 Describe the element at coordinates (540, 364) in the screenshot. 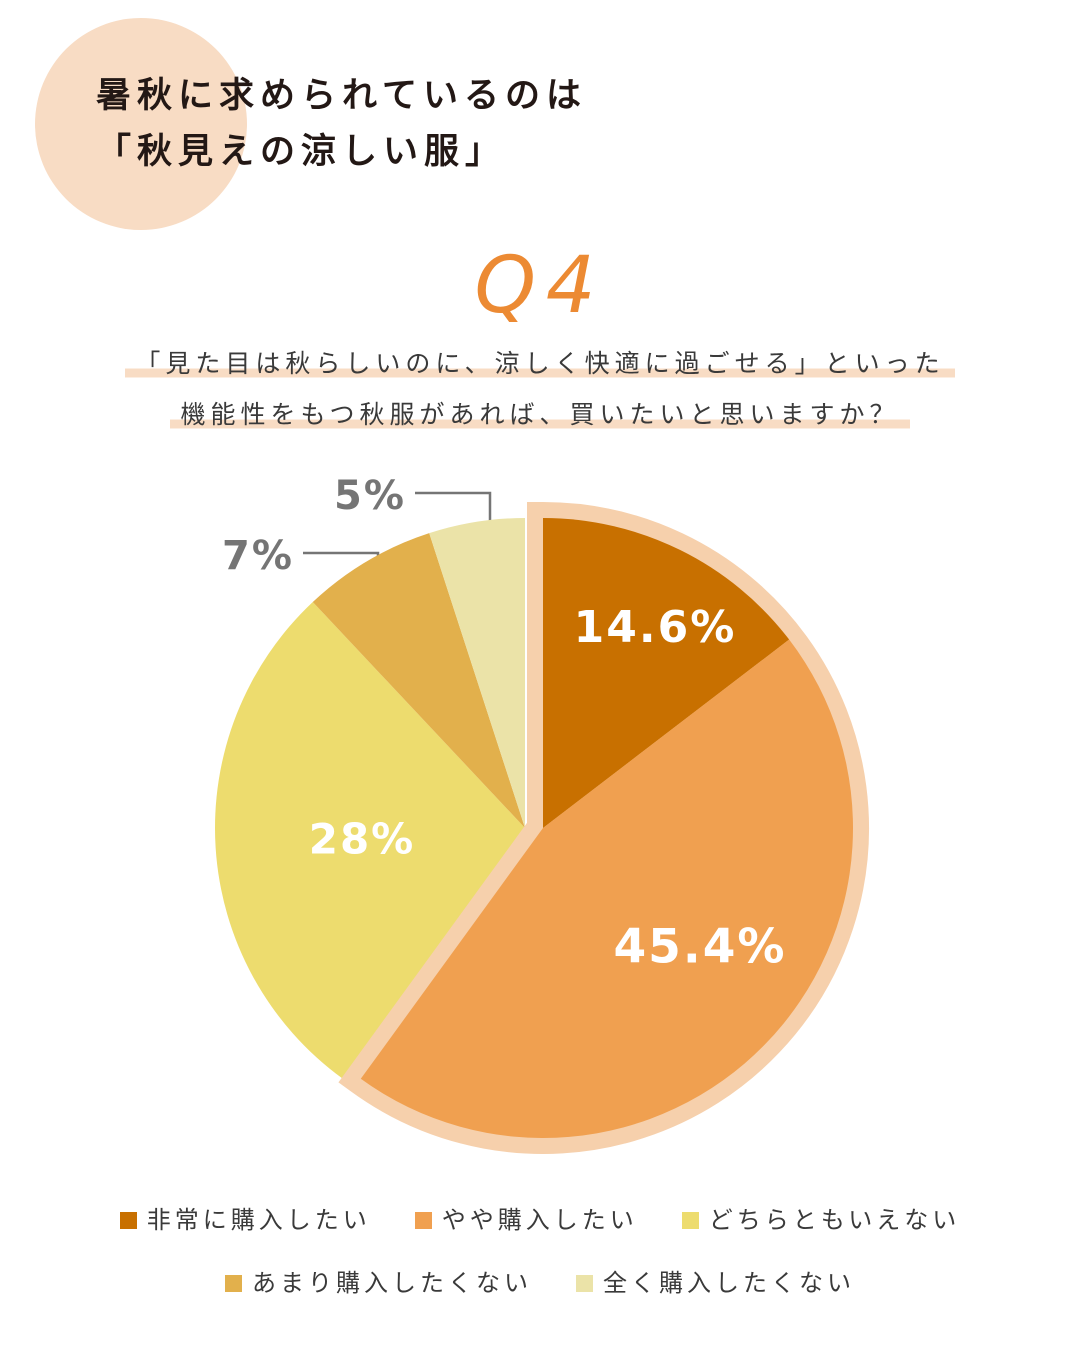

I see `question-line-1: 「見た目は秋らしいのに、涼しく快適に過ごせる」といった` at that location.